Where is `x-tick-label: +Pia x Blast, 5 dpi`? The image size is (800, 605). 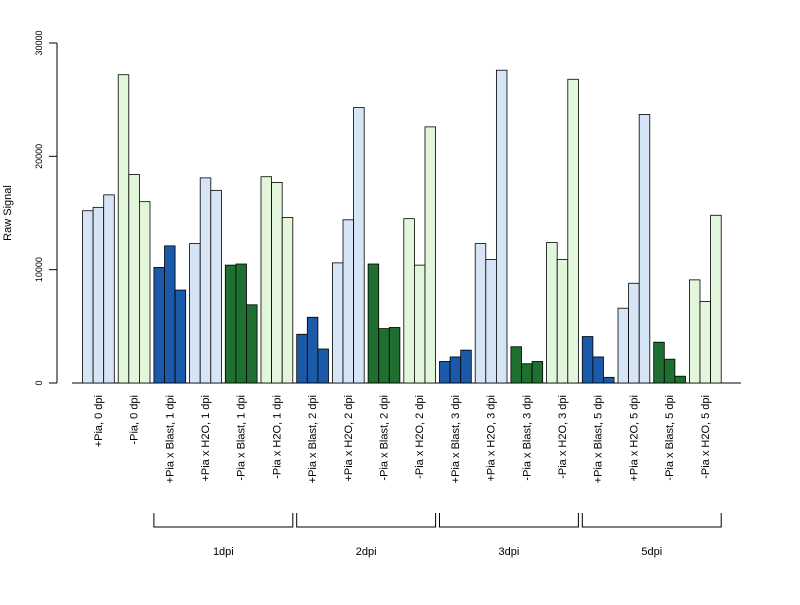 x-tick-label: +Pia x Blast, 5 dpi is located at coordinates (599, 439).